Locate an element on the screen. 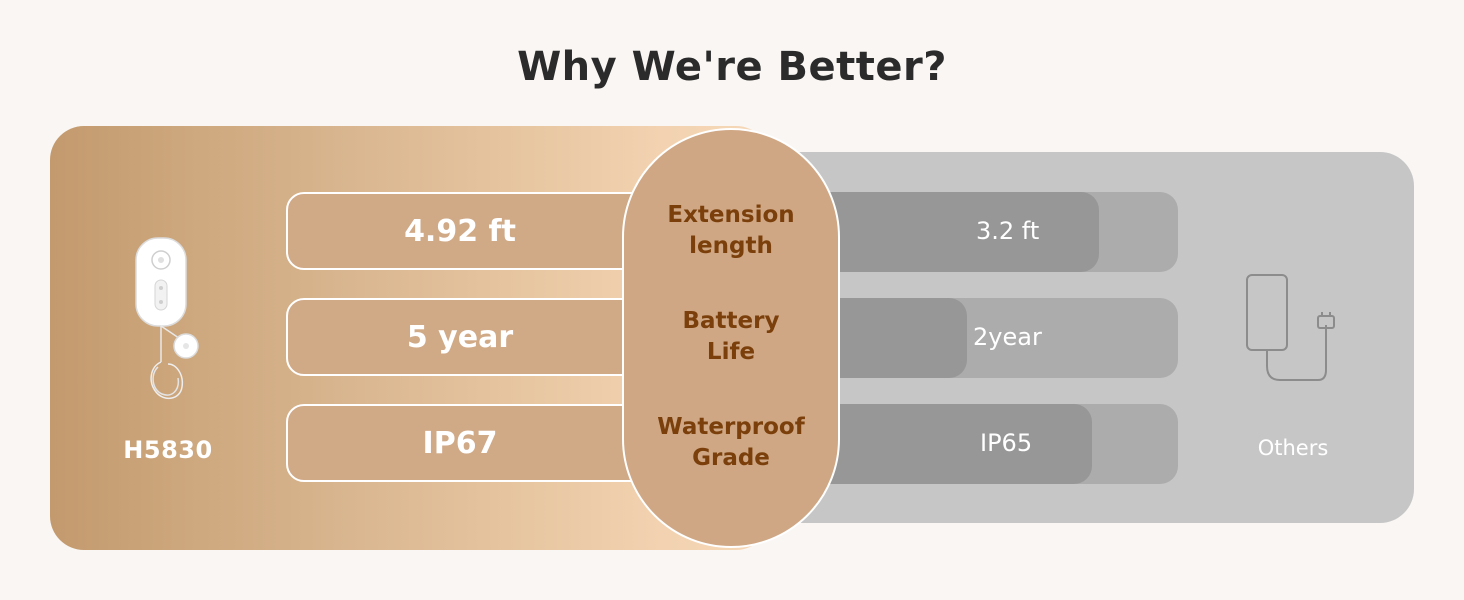 Image resolution: width=1464 pixels, height=600 pixels. generic-sensor-outline-icon is located at coordinates (1290, 327).